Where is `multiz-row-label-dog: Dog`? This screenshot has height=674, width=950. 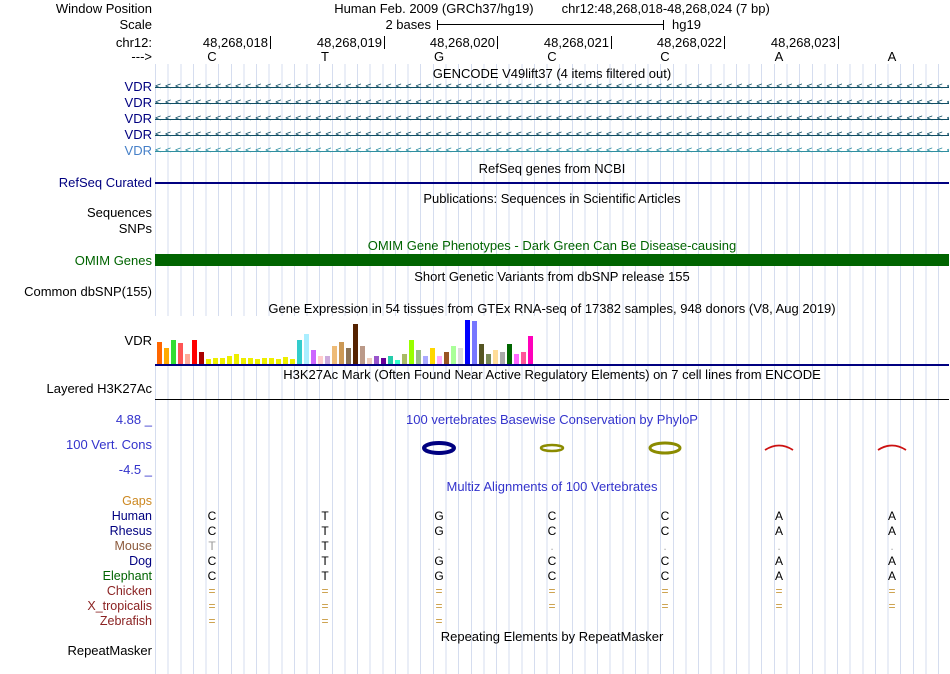
multiz-row-label-dog: Dog is located at coordinates (140, 561).